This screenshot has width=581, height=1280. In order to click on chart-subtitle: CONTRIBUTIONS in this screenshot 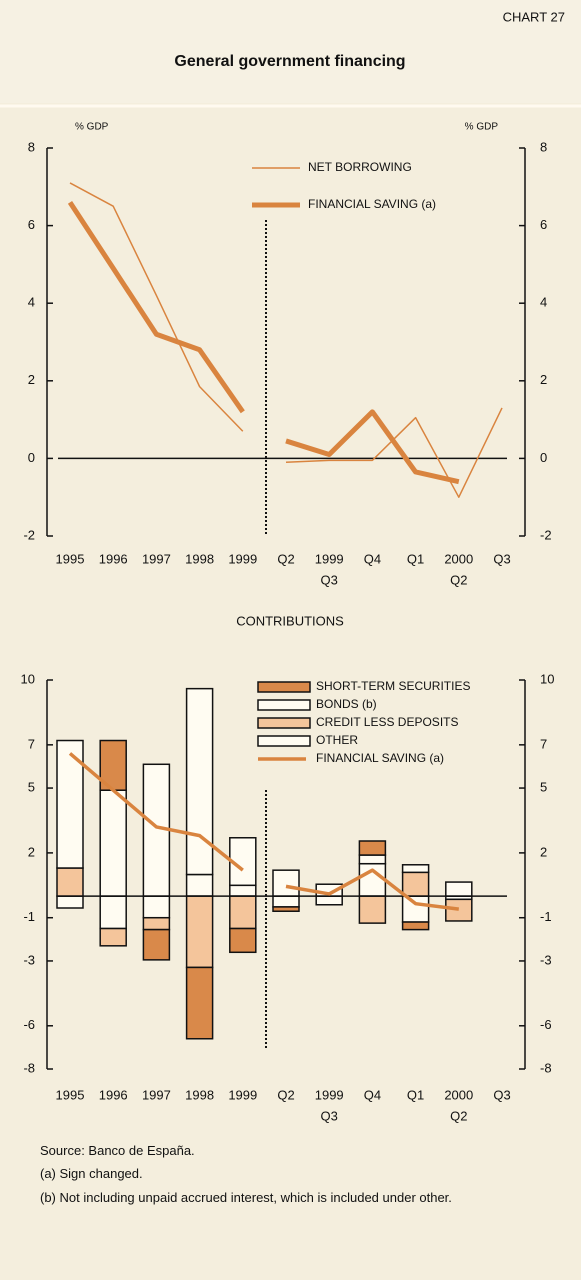, I will do `click(290, 620)`.